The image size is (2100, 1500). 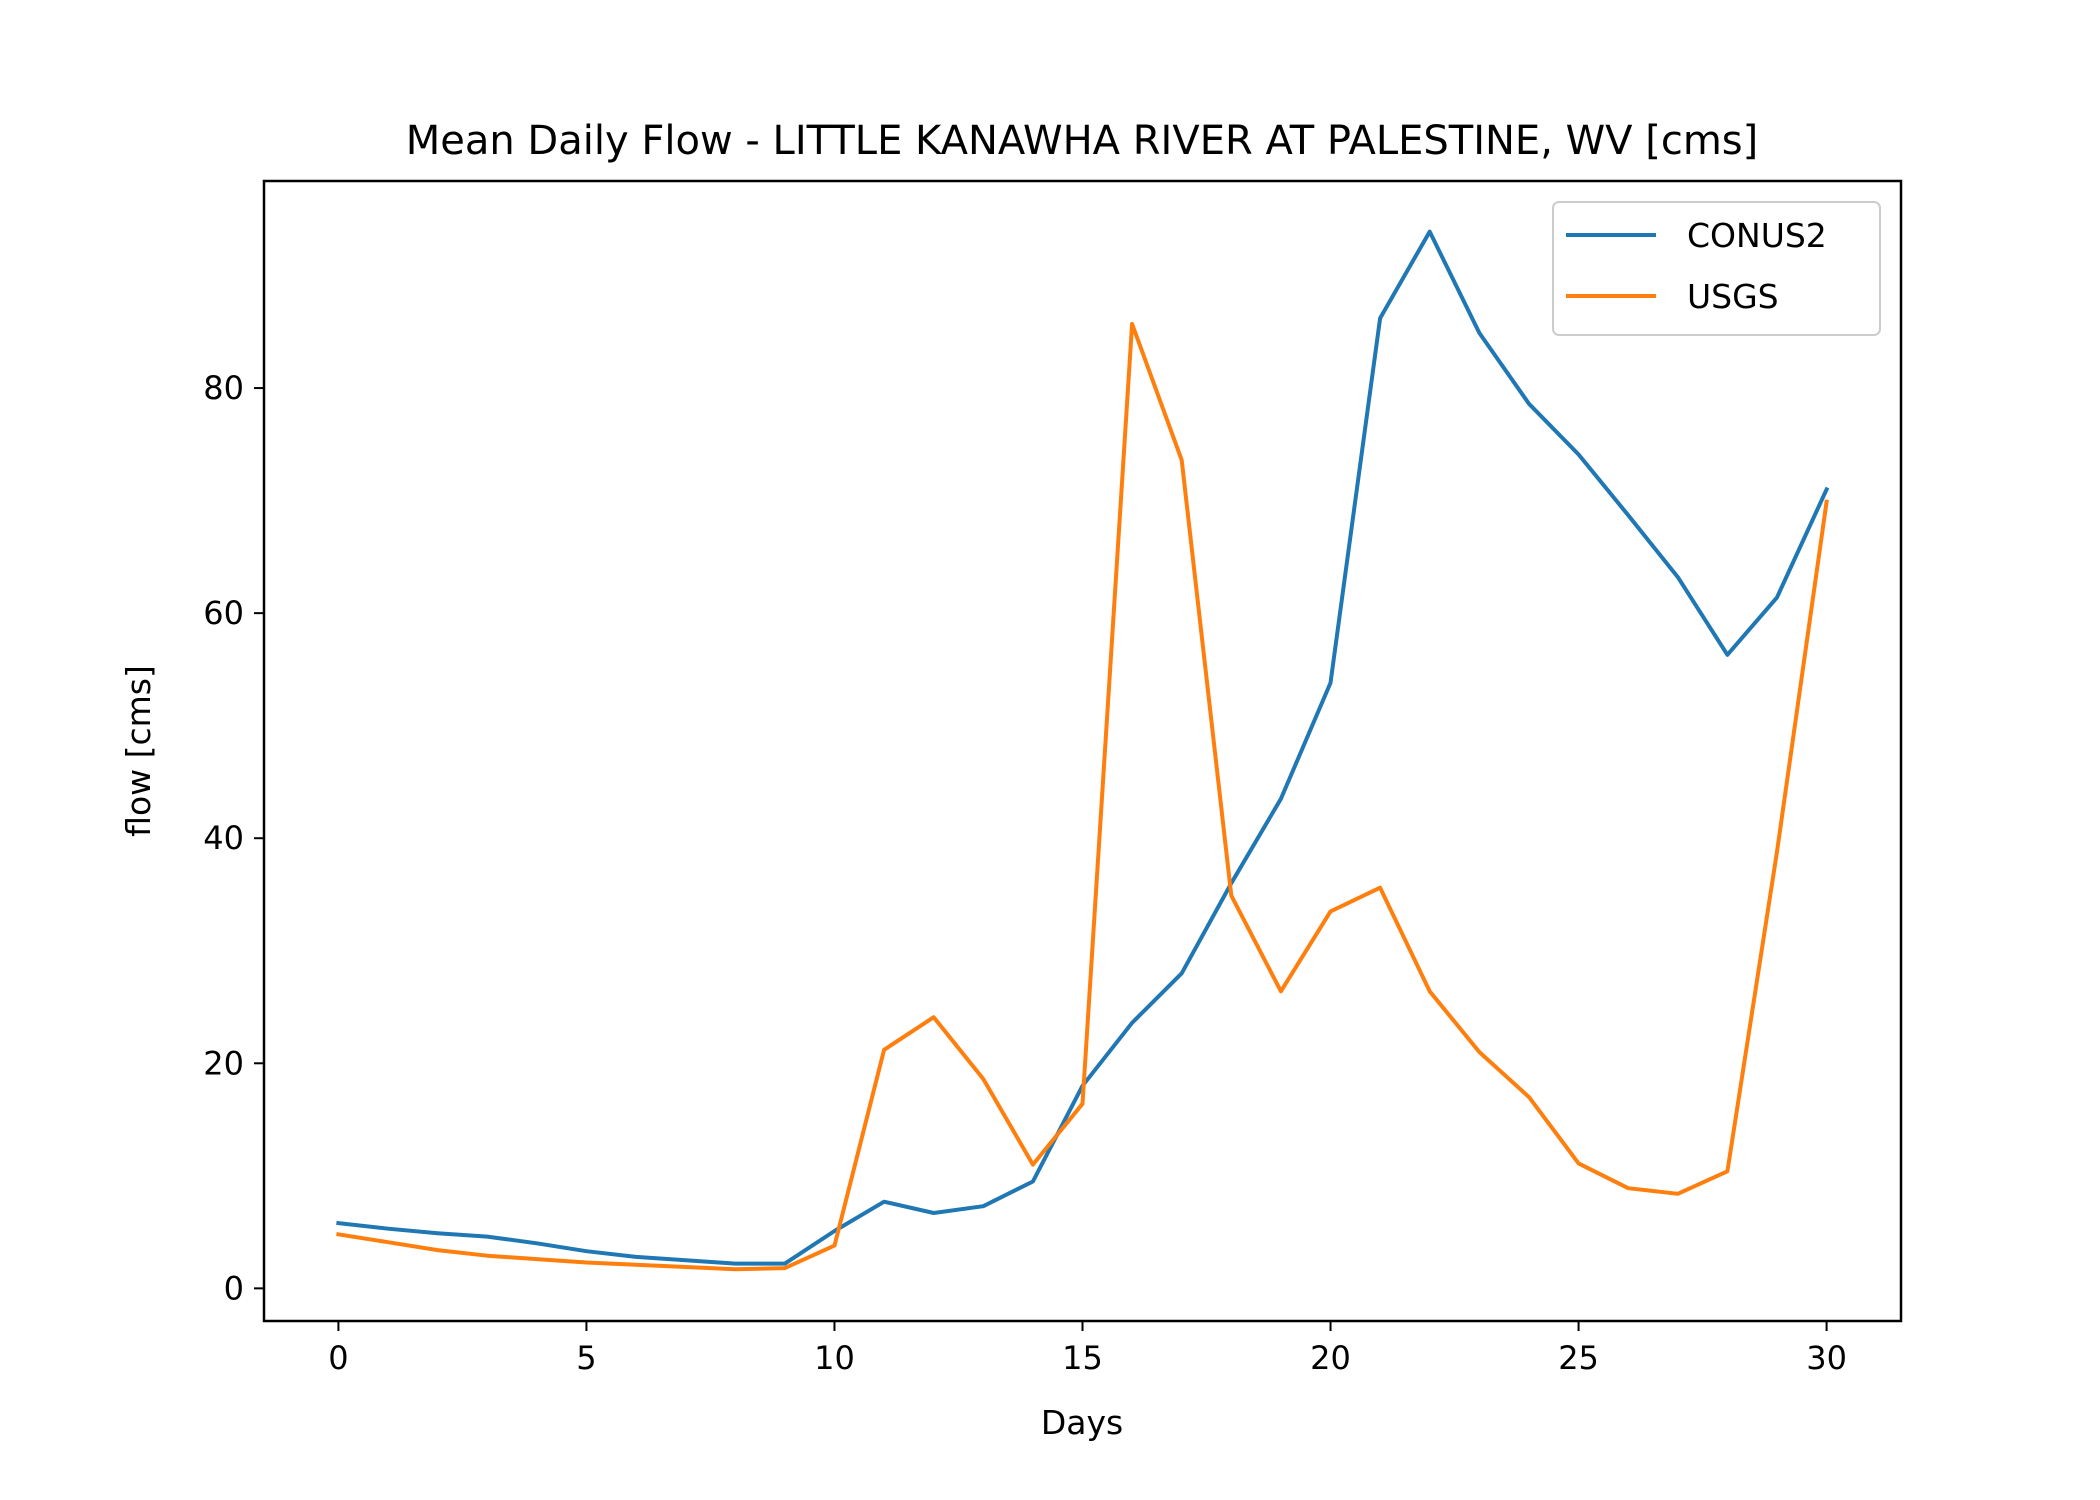 What do you see at coordinates (1826, 1358) in the screenshot?
I see `x-tick-label: 30` at bounding box center [1826, 1358].